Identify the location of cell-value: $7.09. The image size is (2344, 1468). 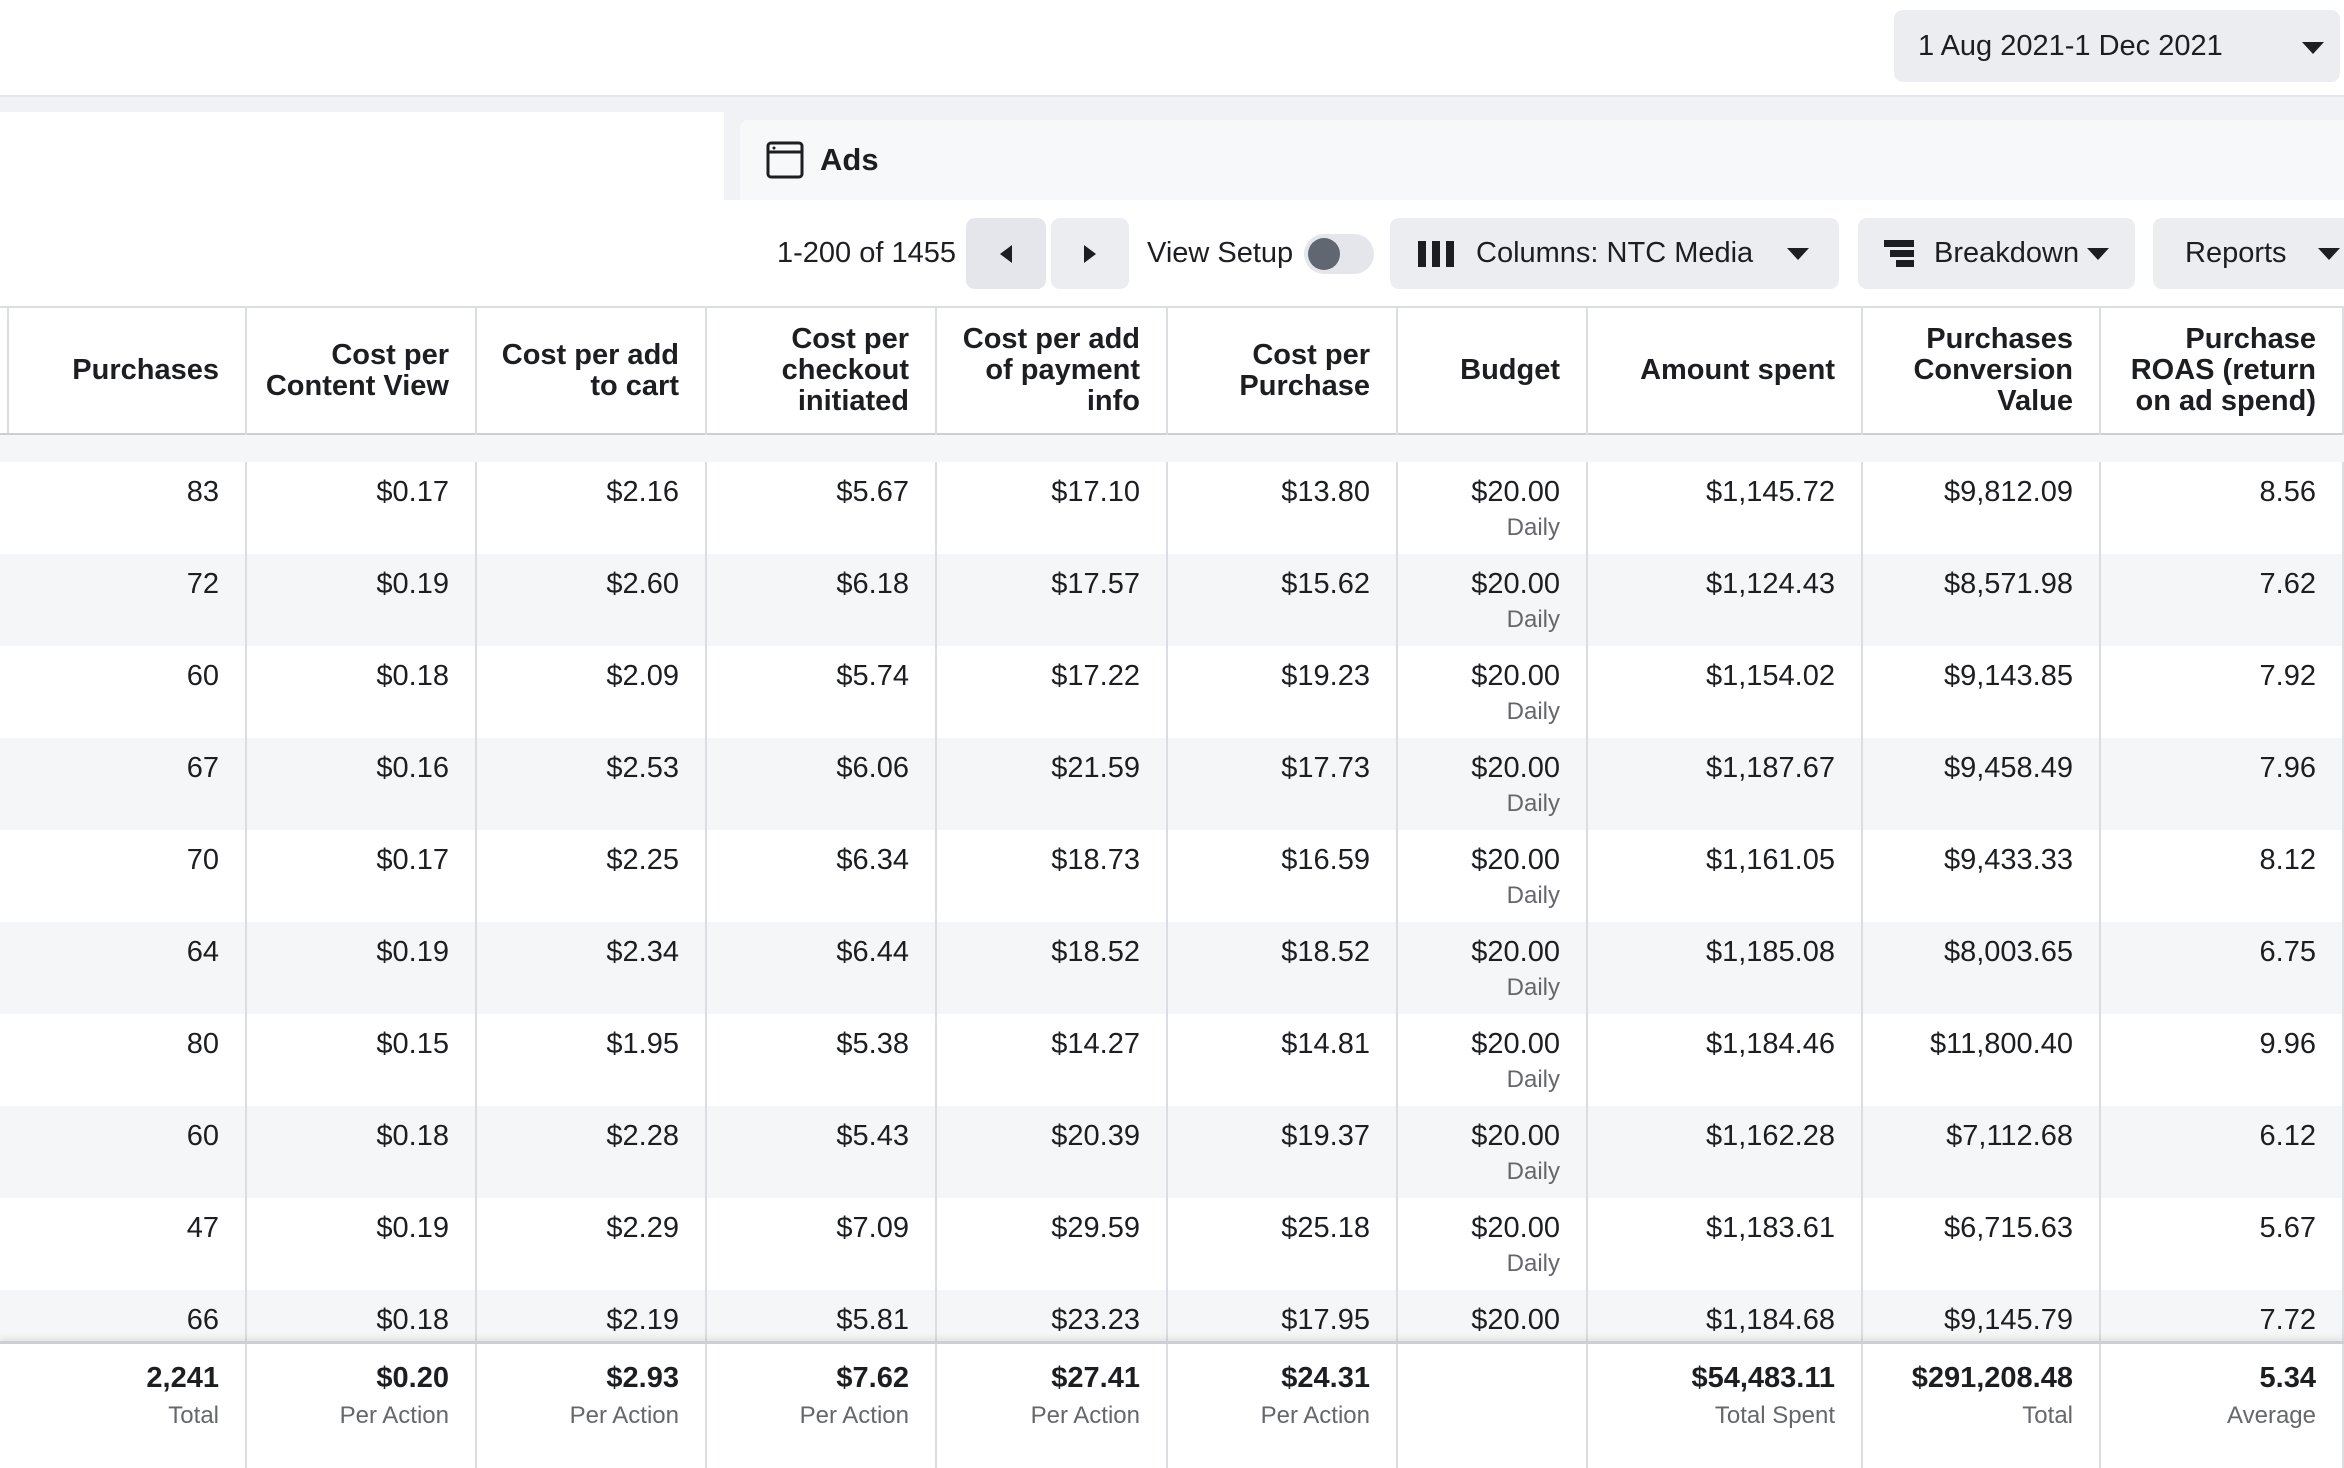
(872, 1228).